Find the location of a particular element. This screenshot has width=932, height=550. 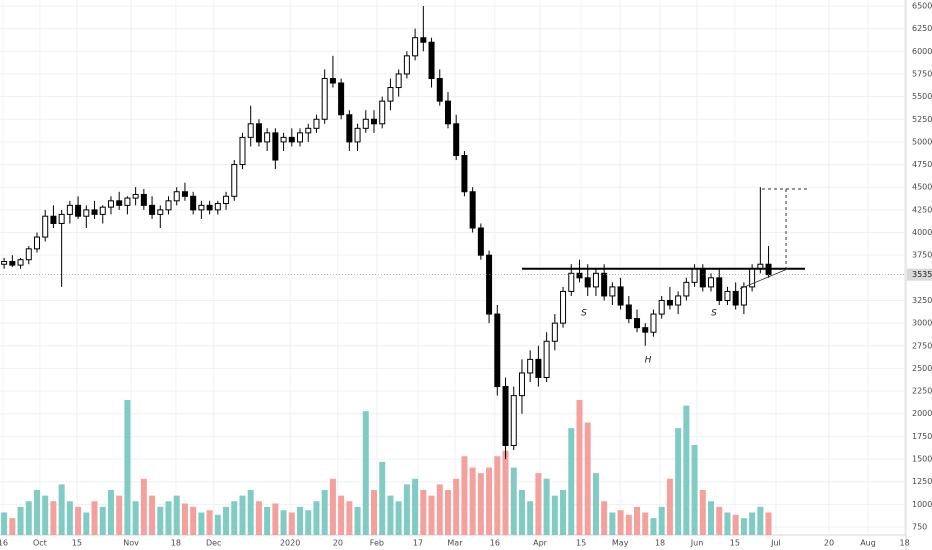

y-tick-label: 2000 is located at coordinates (922, 413).